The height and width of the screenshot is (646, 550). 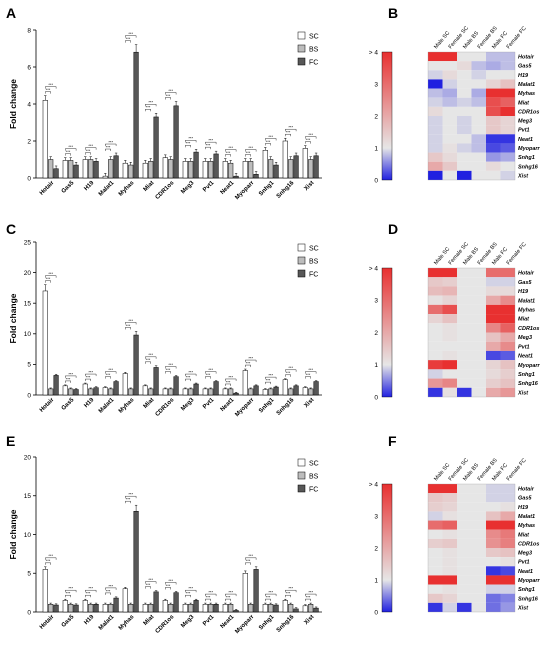 What do you see at coordinates (387, 548) in the screenshot?
I see `colorbar` at bounding box center [387, 548].